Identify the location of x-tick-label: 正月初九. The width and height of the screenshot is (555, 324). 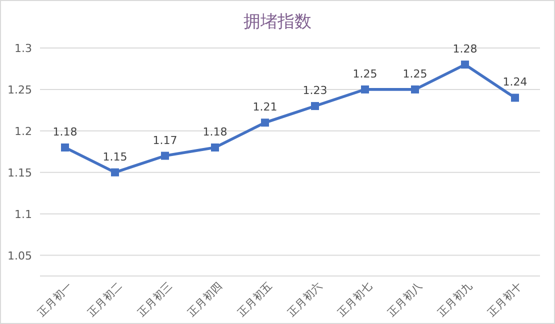
(455, 299).